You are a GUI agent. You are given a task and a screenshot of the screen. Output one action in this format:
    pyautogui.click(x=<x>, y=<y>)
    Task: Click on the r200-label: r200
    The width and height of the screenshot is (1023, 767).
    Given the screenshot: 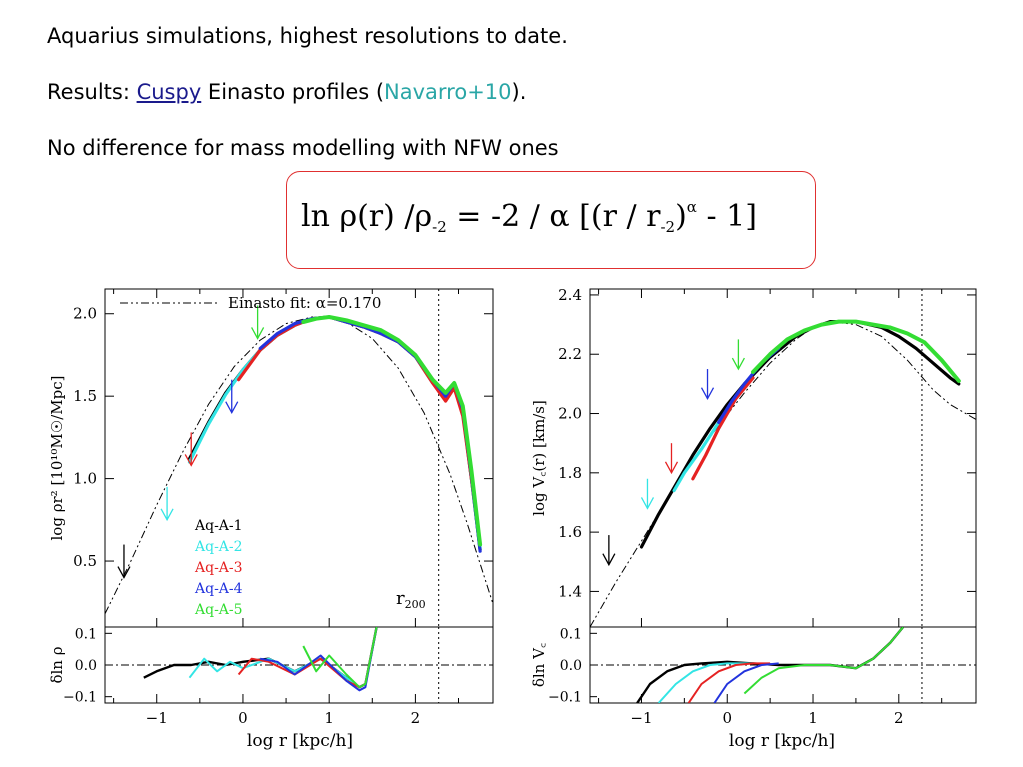 What is the action you would take?
    pyautogui.click(x=411, y=599)
    